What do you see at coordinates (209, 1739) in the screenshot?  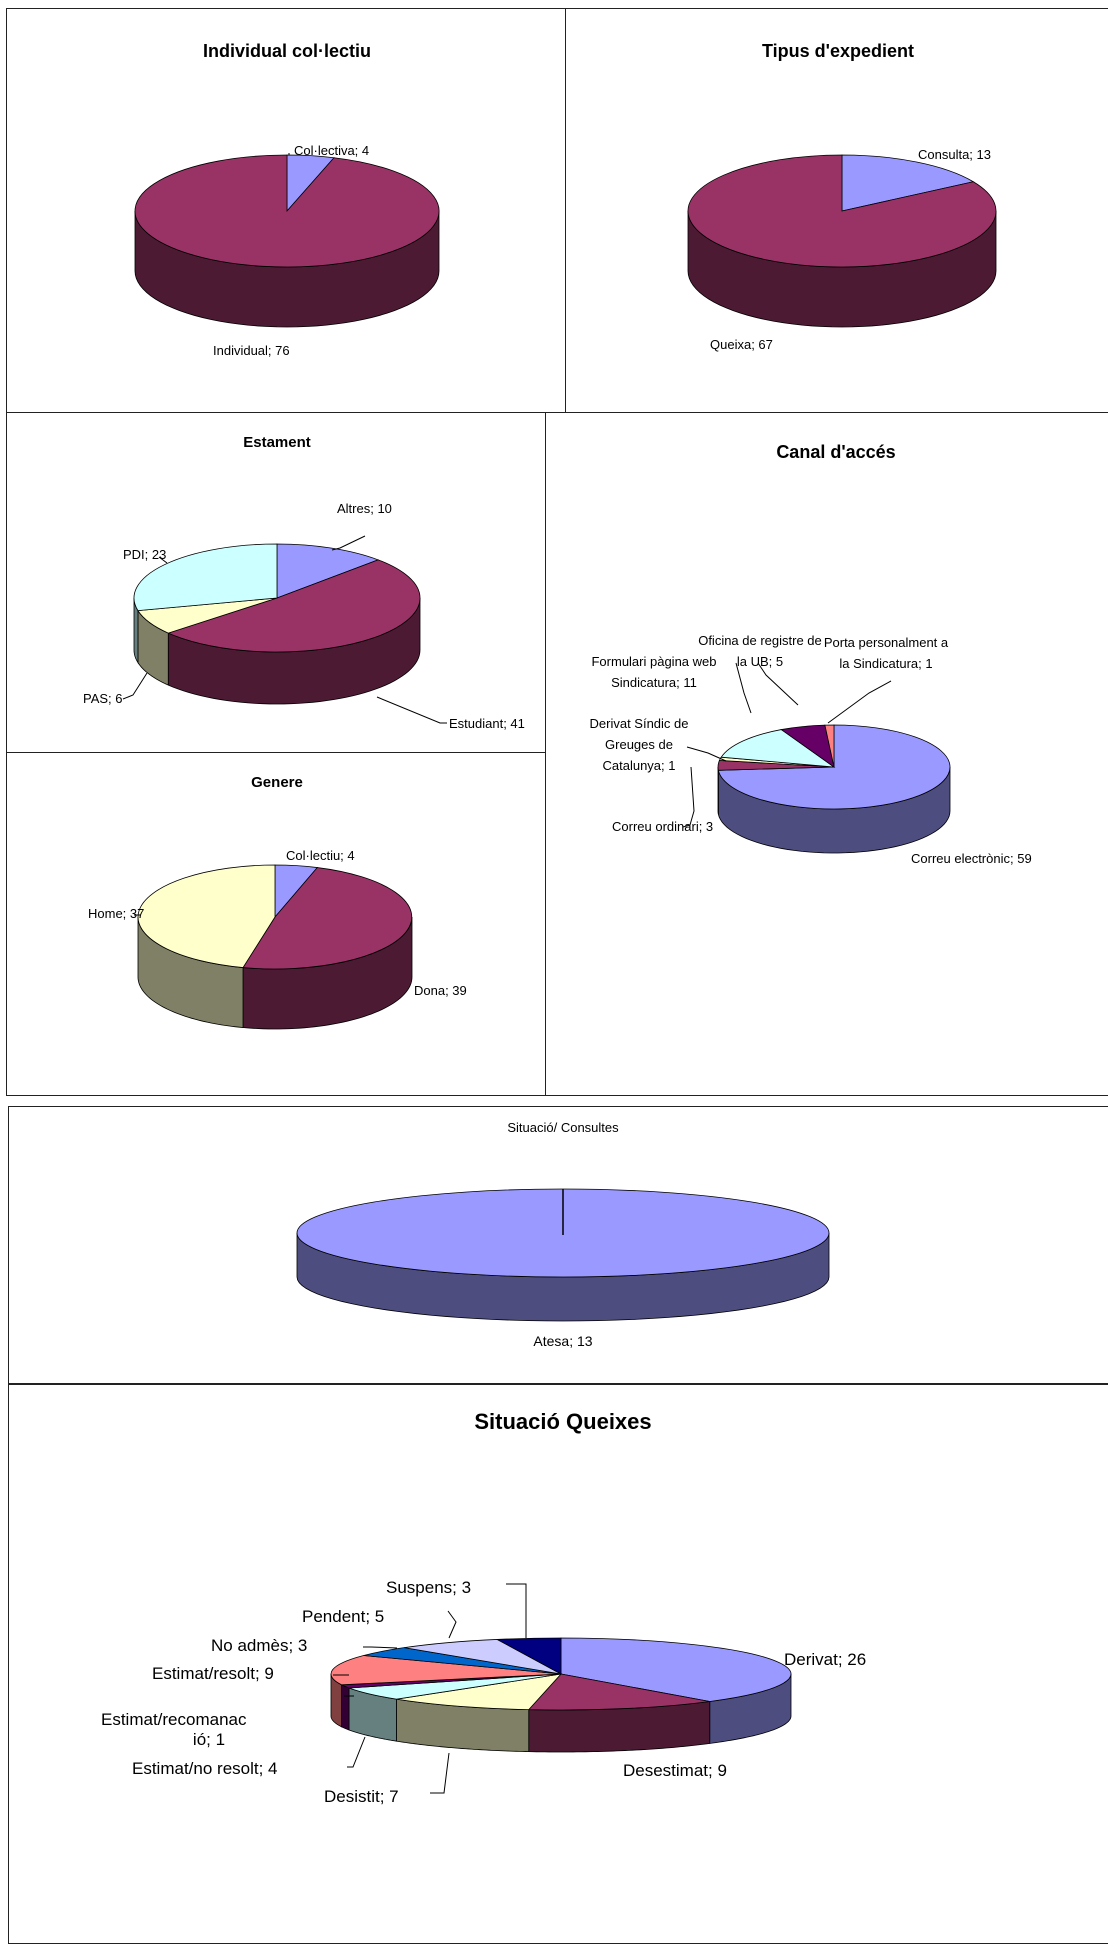 I see `data-label: ió; 1` at bounding box center [209, 1739].